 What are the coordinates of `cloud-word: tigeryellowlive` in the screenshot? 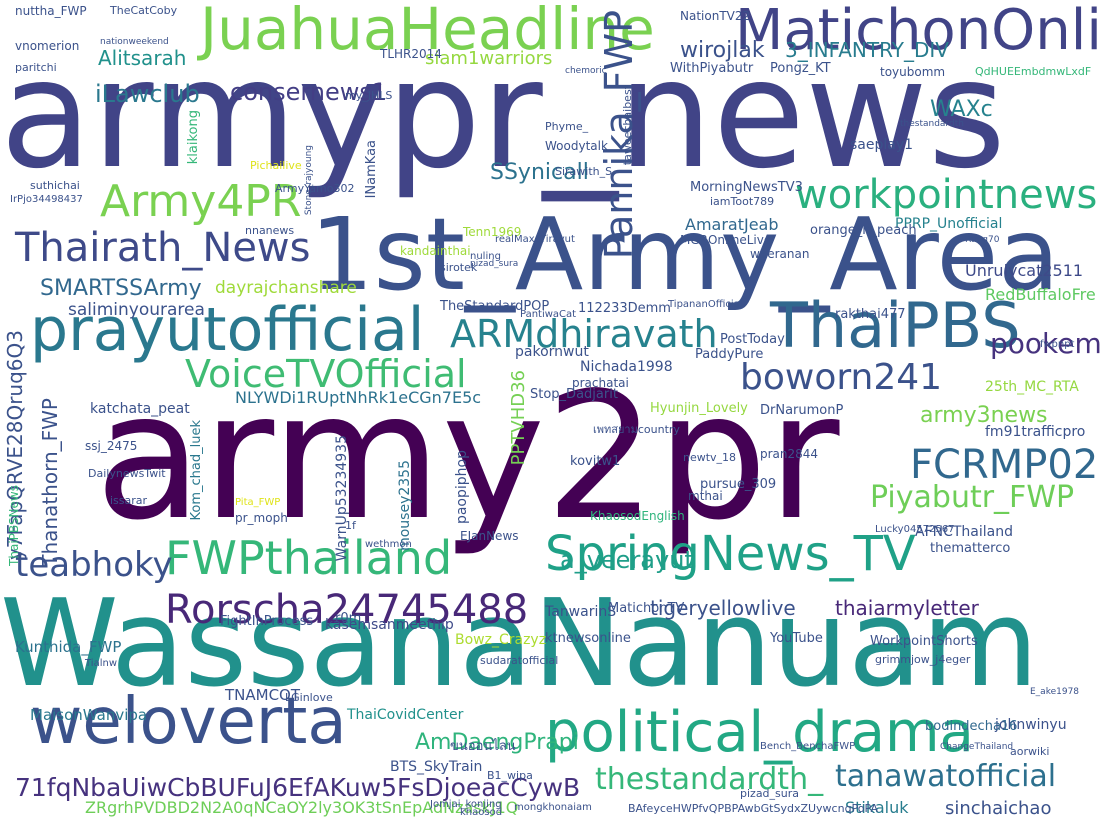 It's located at (723, 608).